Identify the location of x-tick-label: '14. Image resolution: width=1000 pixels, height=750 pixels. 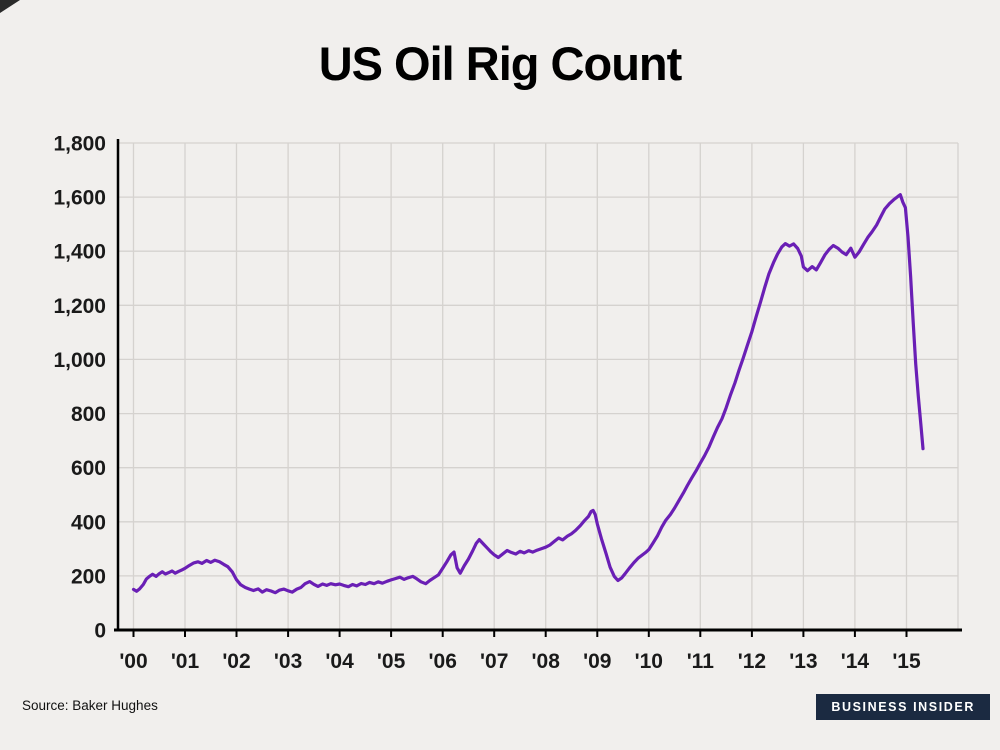
(855, 661).